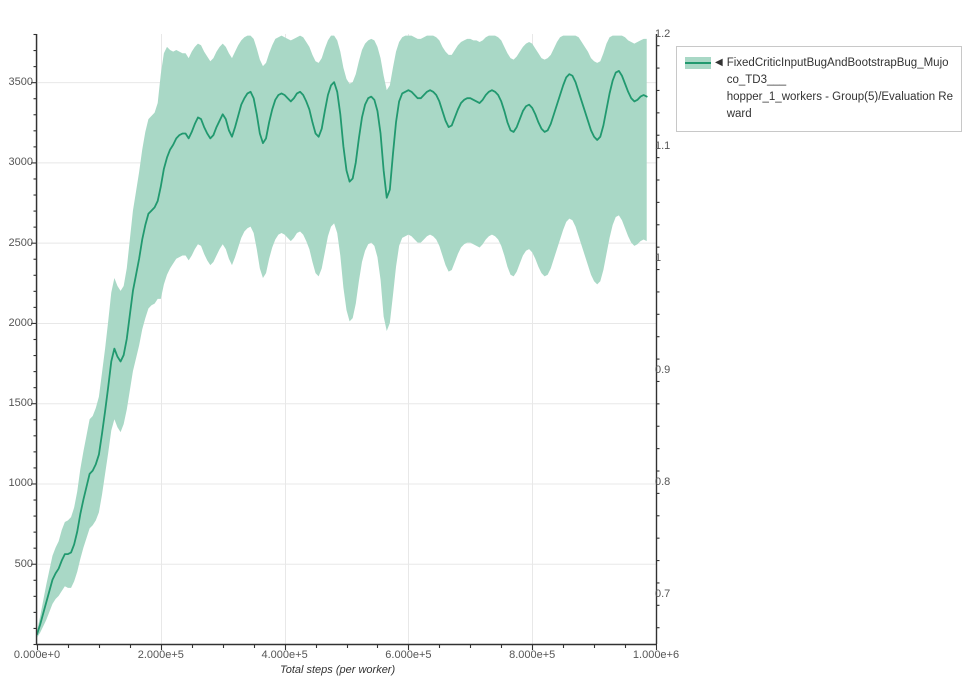 The height and width of the screenshot is (692, 980). Describe the element at coordinates (698, 63) in the screenshot. I see `legend-color-swatch` at that location.